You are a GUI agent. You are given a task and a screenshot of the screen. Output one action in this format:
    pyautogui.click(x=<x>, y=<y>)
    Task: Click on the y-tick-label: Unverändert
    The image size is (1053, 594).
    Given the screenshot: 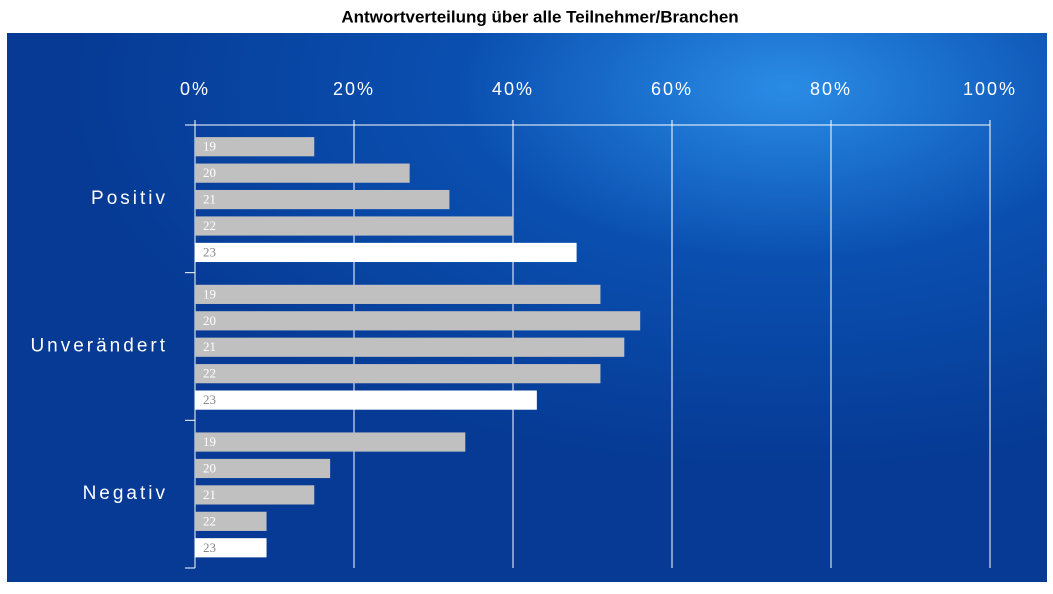 What is the action you would take?
    pyautogui.click(x=99, y=346)
    